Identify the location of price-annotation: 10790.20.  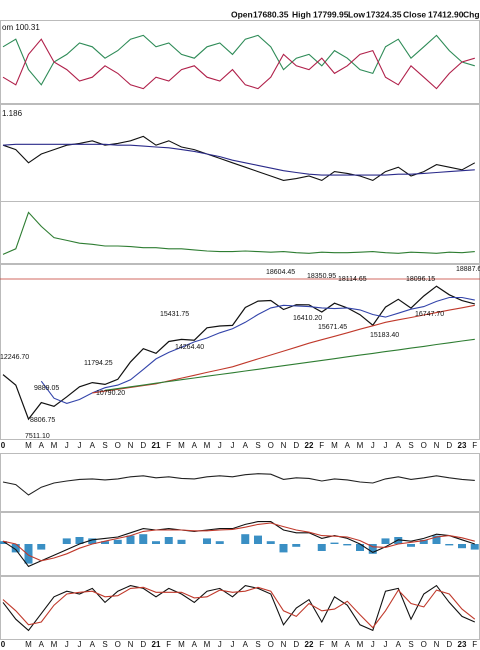
(110, 393).